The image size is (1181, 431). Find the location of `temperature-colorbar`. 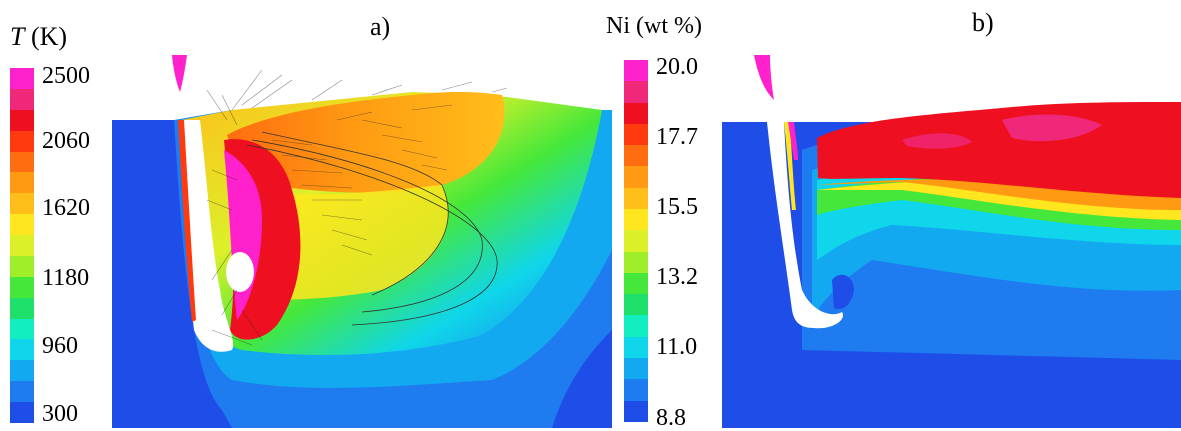

temperature-colorbar is located at coordinates (22, 245).